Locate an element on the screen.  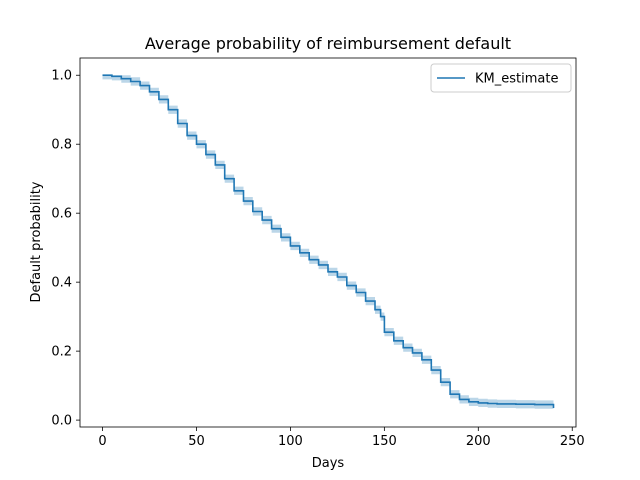
x-axis-ticks: 0 50 100 150 200 250 is located at coordinates (341, 438).